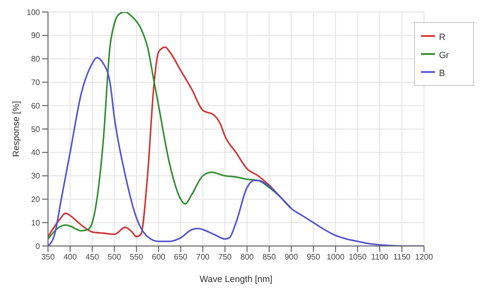 The width and height of the screenshot is (500, 300). Describe the element at coordinates (36, 83) in the screenshot. I see `y-tick-label: 70` at that location.